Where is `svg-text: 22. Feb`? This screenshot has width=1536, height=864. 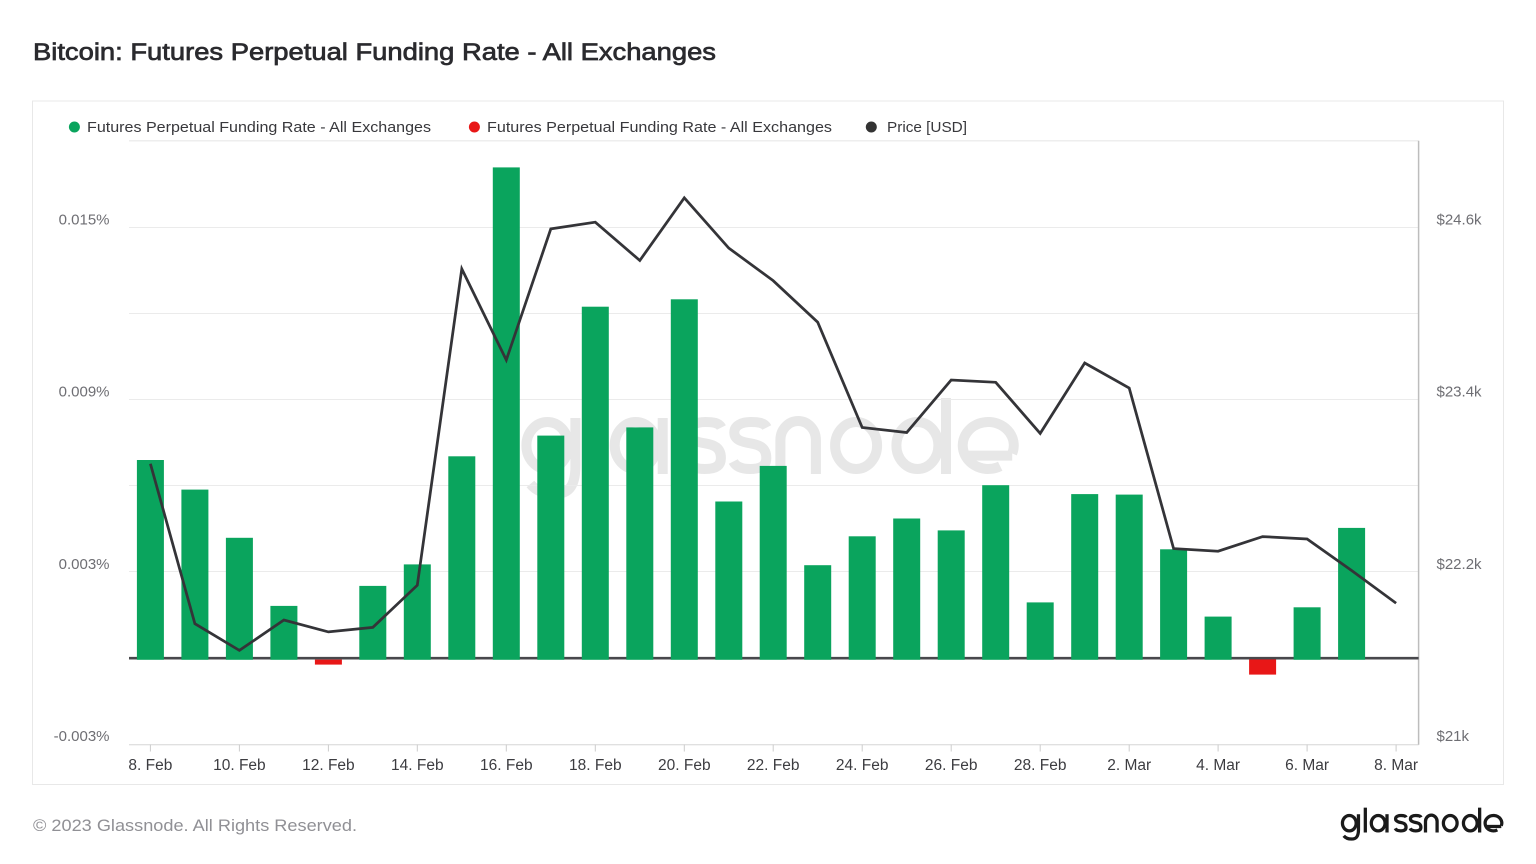 svg-text: 22. Feb is located at coordinates (773, 765).